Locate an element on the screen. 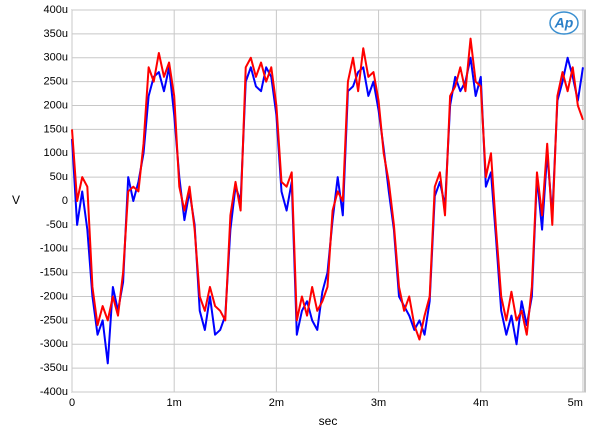 The height and width of the screenshot is (437, 600). y-tick-label: 250u is located at coordinates (56, 82).